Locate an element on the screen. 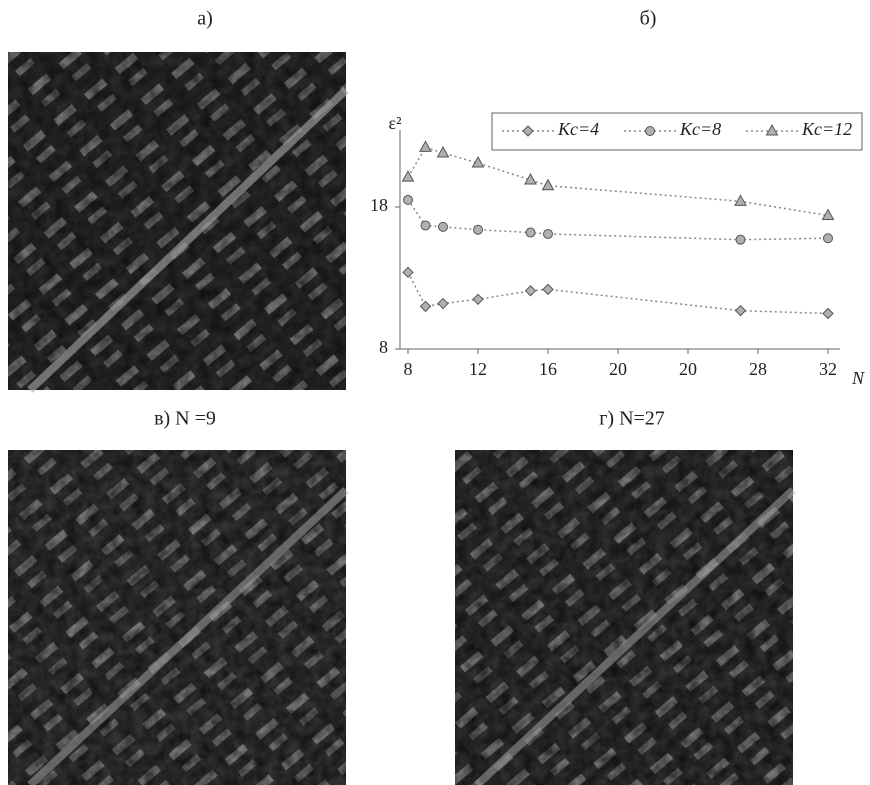  panel-label: б) is located at coordinates (648, 19).